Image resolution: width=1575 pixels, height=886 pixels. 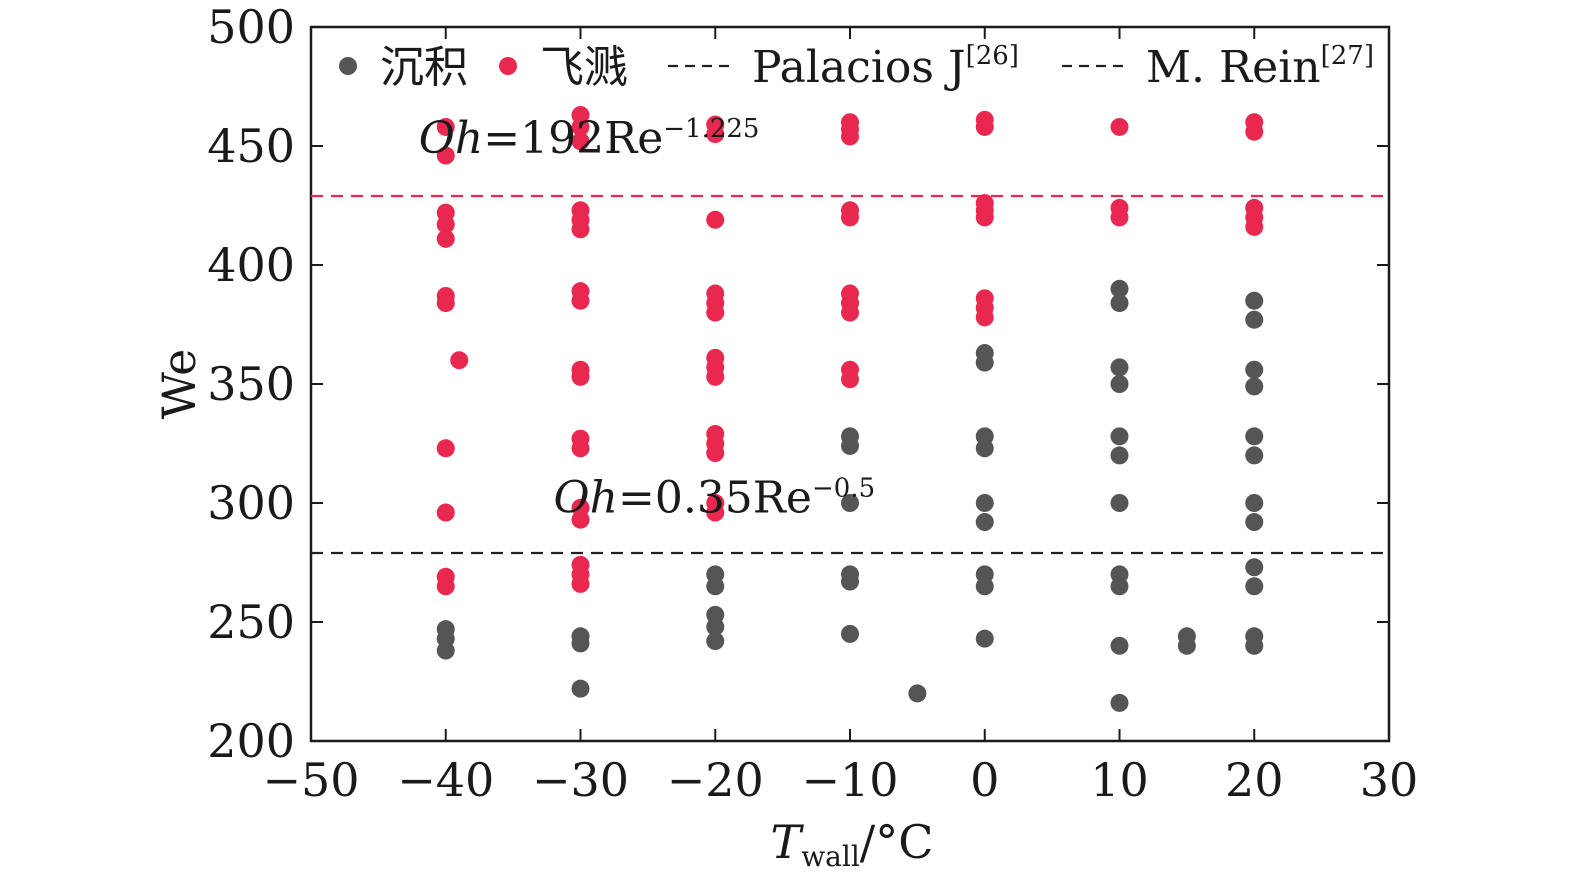 I want to click on x-tick-label: −40, so click(x=445, y=780).